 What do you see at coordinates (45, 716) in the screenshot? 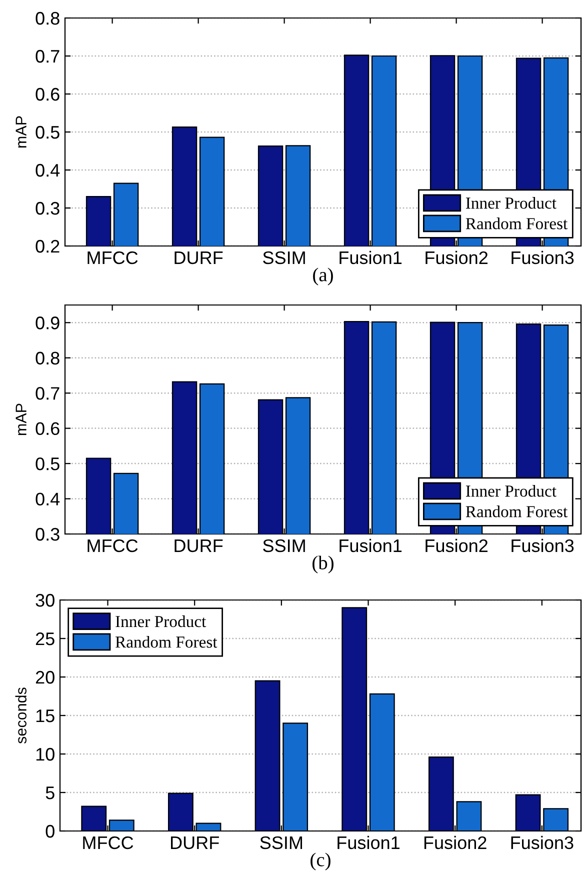
I see `y-tick-label: 15` at bounding box center [45, 716].